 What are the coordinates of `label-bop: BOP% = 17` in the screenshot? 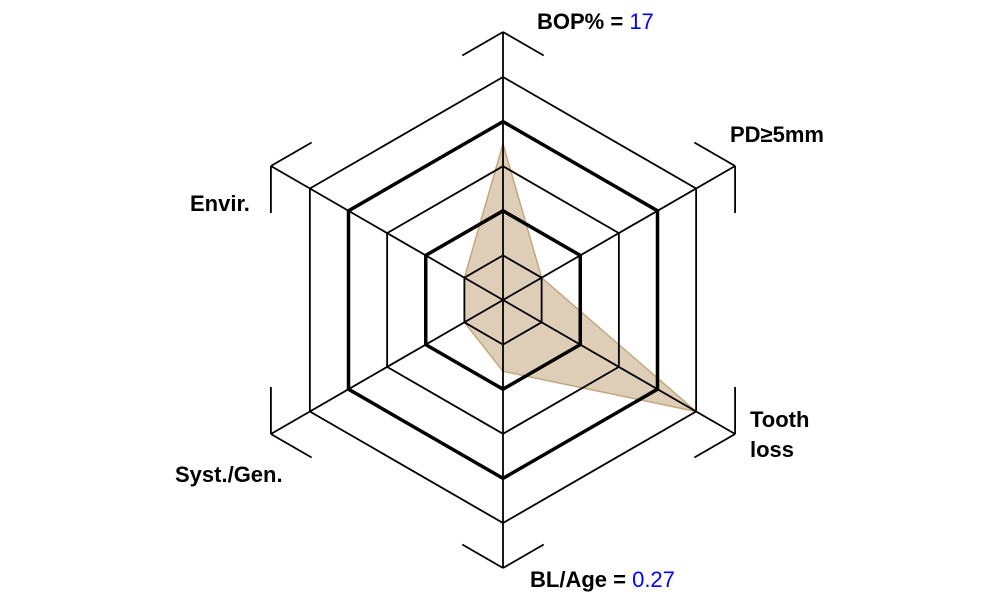 It's located at (595, 21).